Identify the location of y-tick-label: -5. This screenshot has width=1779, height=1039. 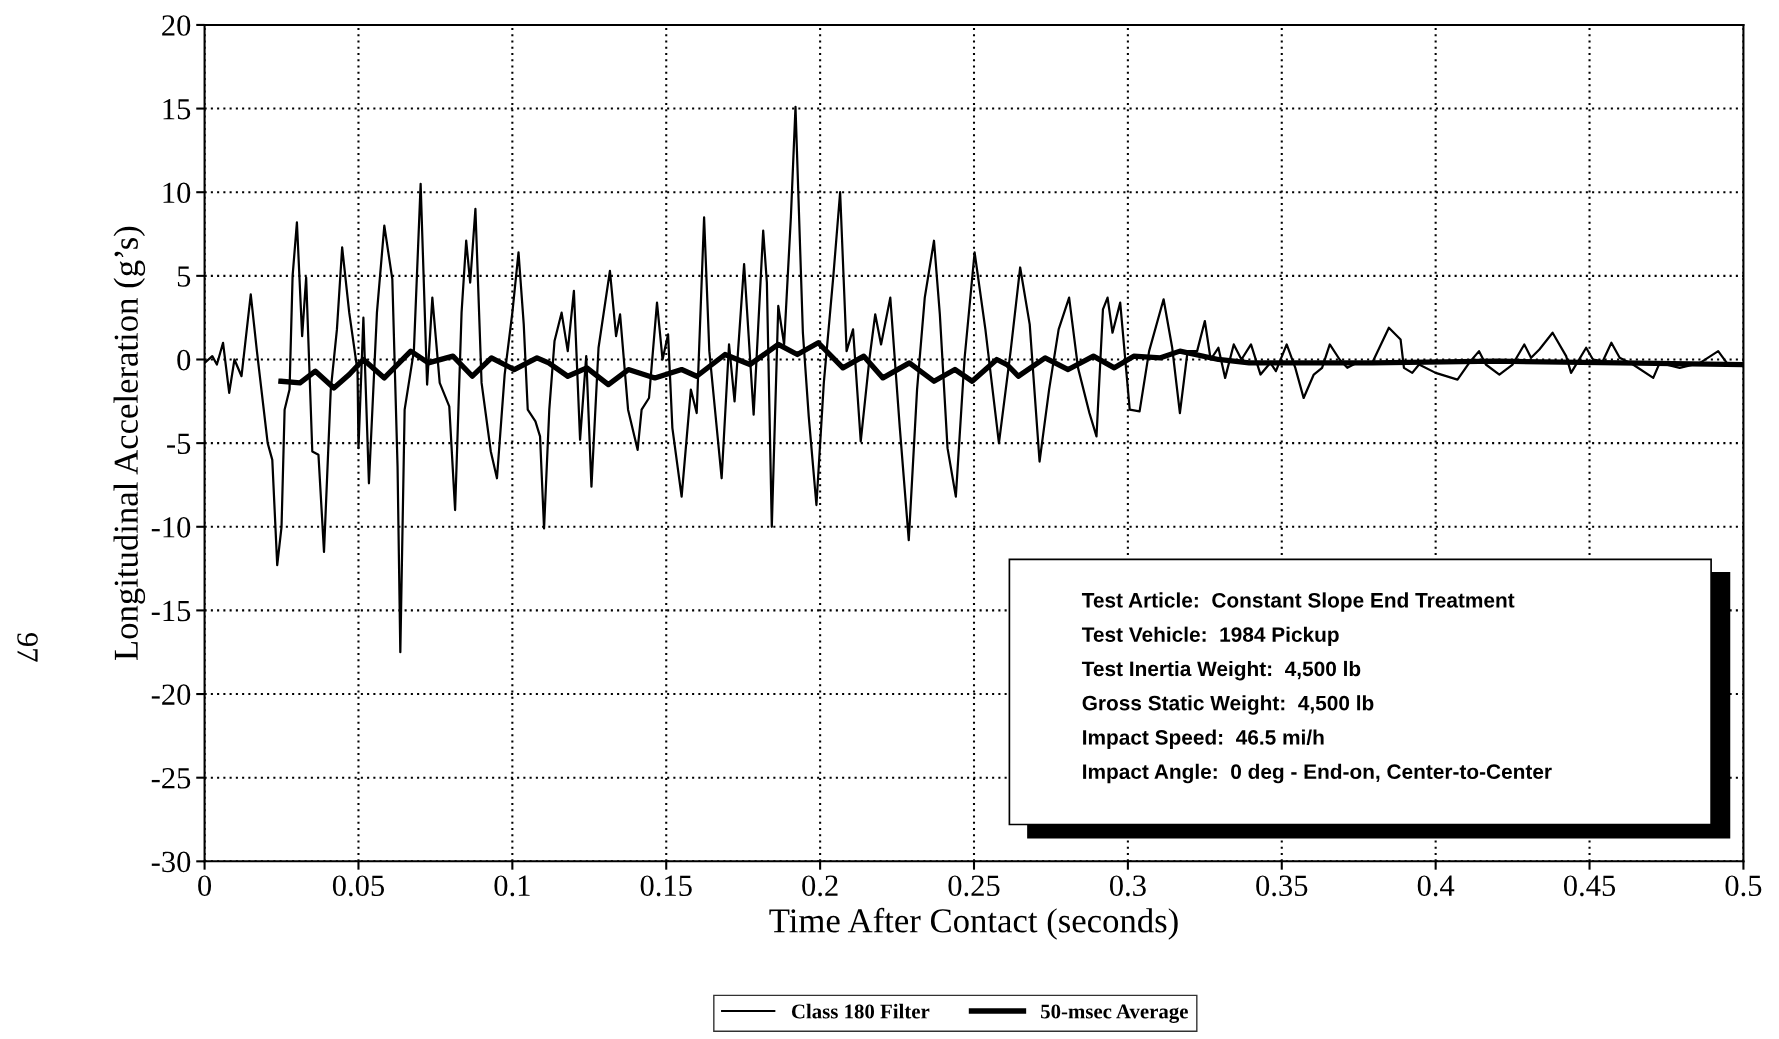
(179, 444).